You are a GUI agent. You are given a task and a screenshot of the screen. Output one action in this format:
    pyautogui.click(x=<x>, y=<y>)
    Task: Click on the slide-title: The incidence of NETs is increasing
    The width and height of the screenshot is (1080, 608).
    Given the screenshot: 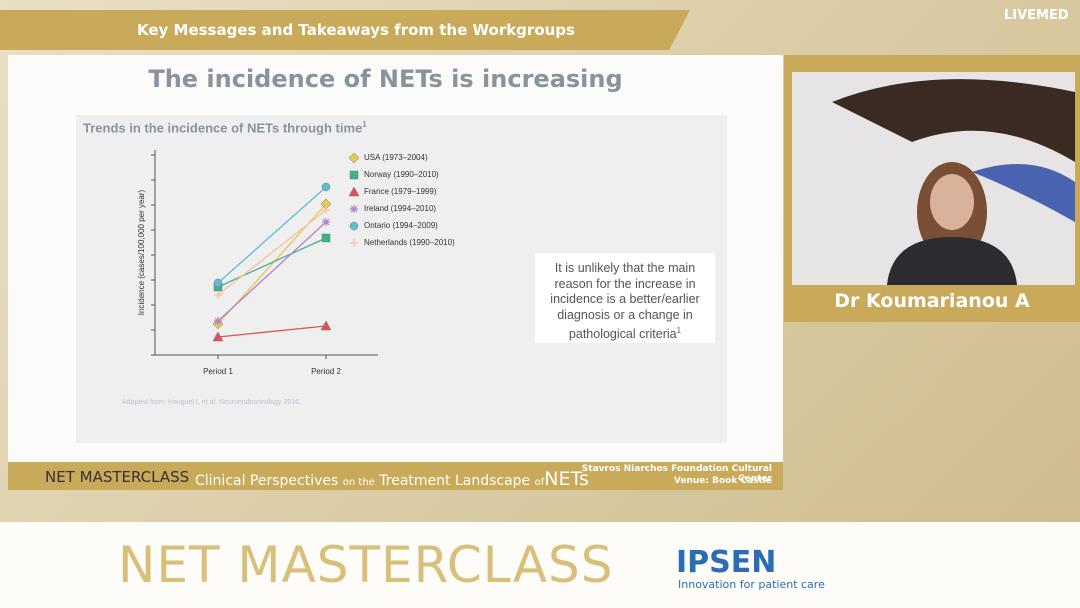 What is the action you would take?
    pyautogui.click(x=385, y=79)
    